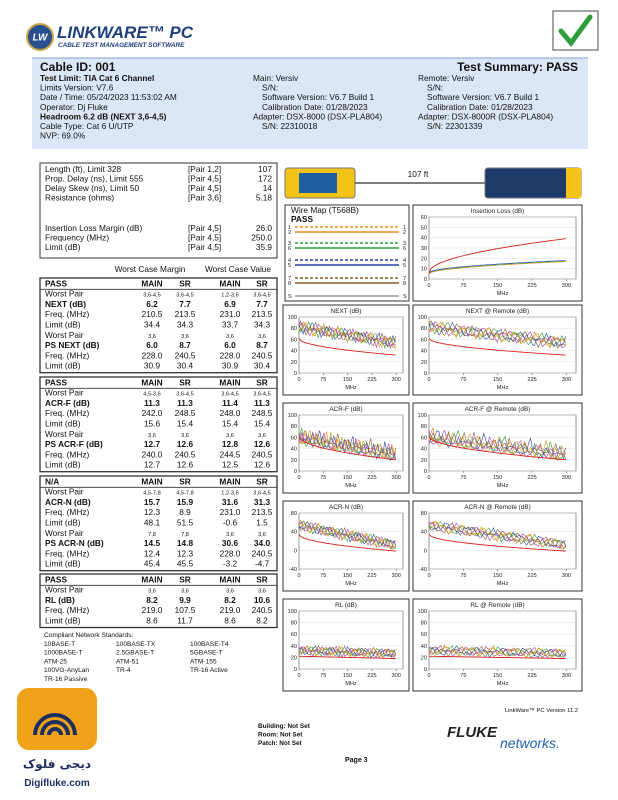 The image size is (618, 800). What do you see at coordinates (262, 325) in the screenshot?
I see `row-value: 34.3` at bounding box center [262, 325].